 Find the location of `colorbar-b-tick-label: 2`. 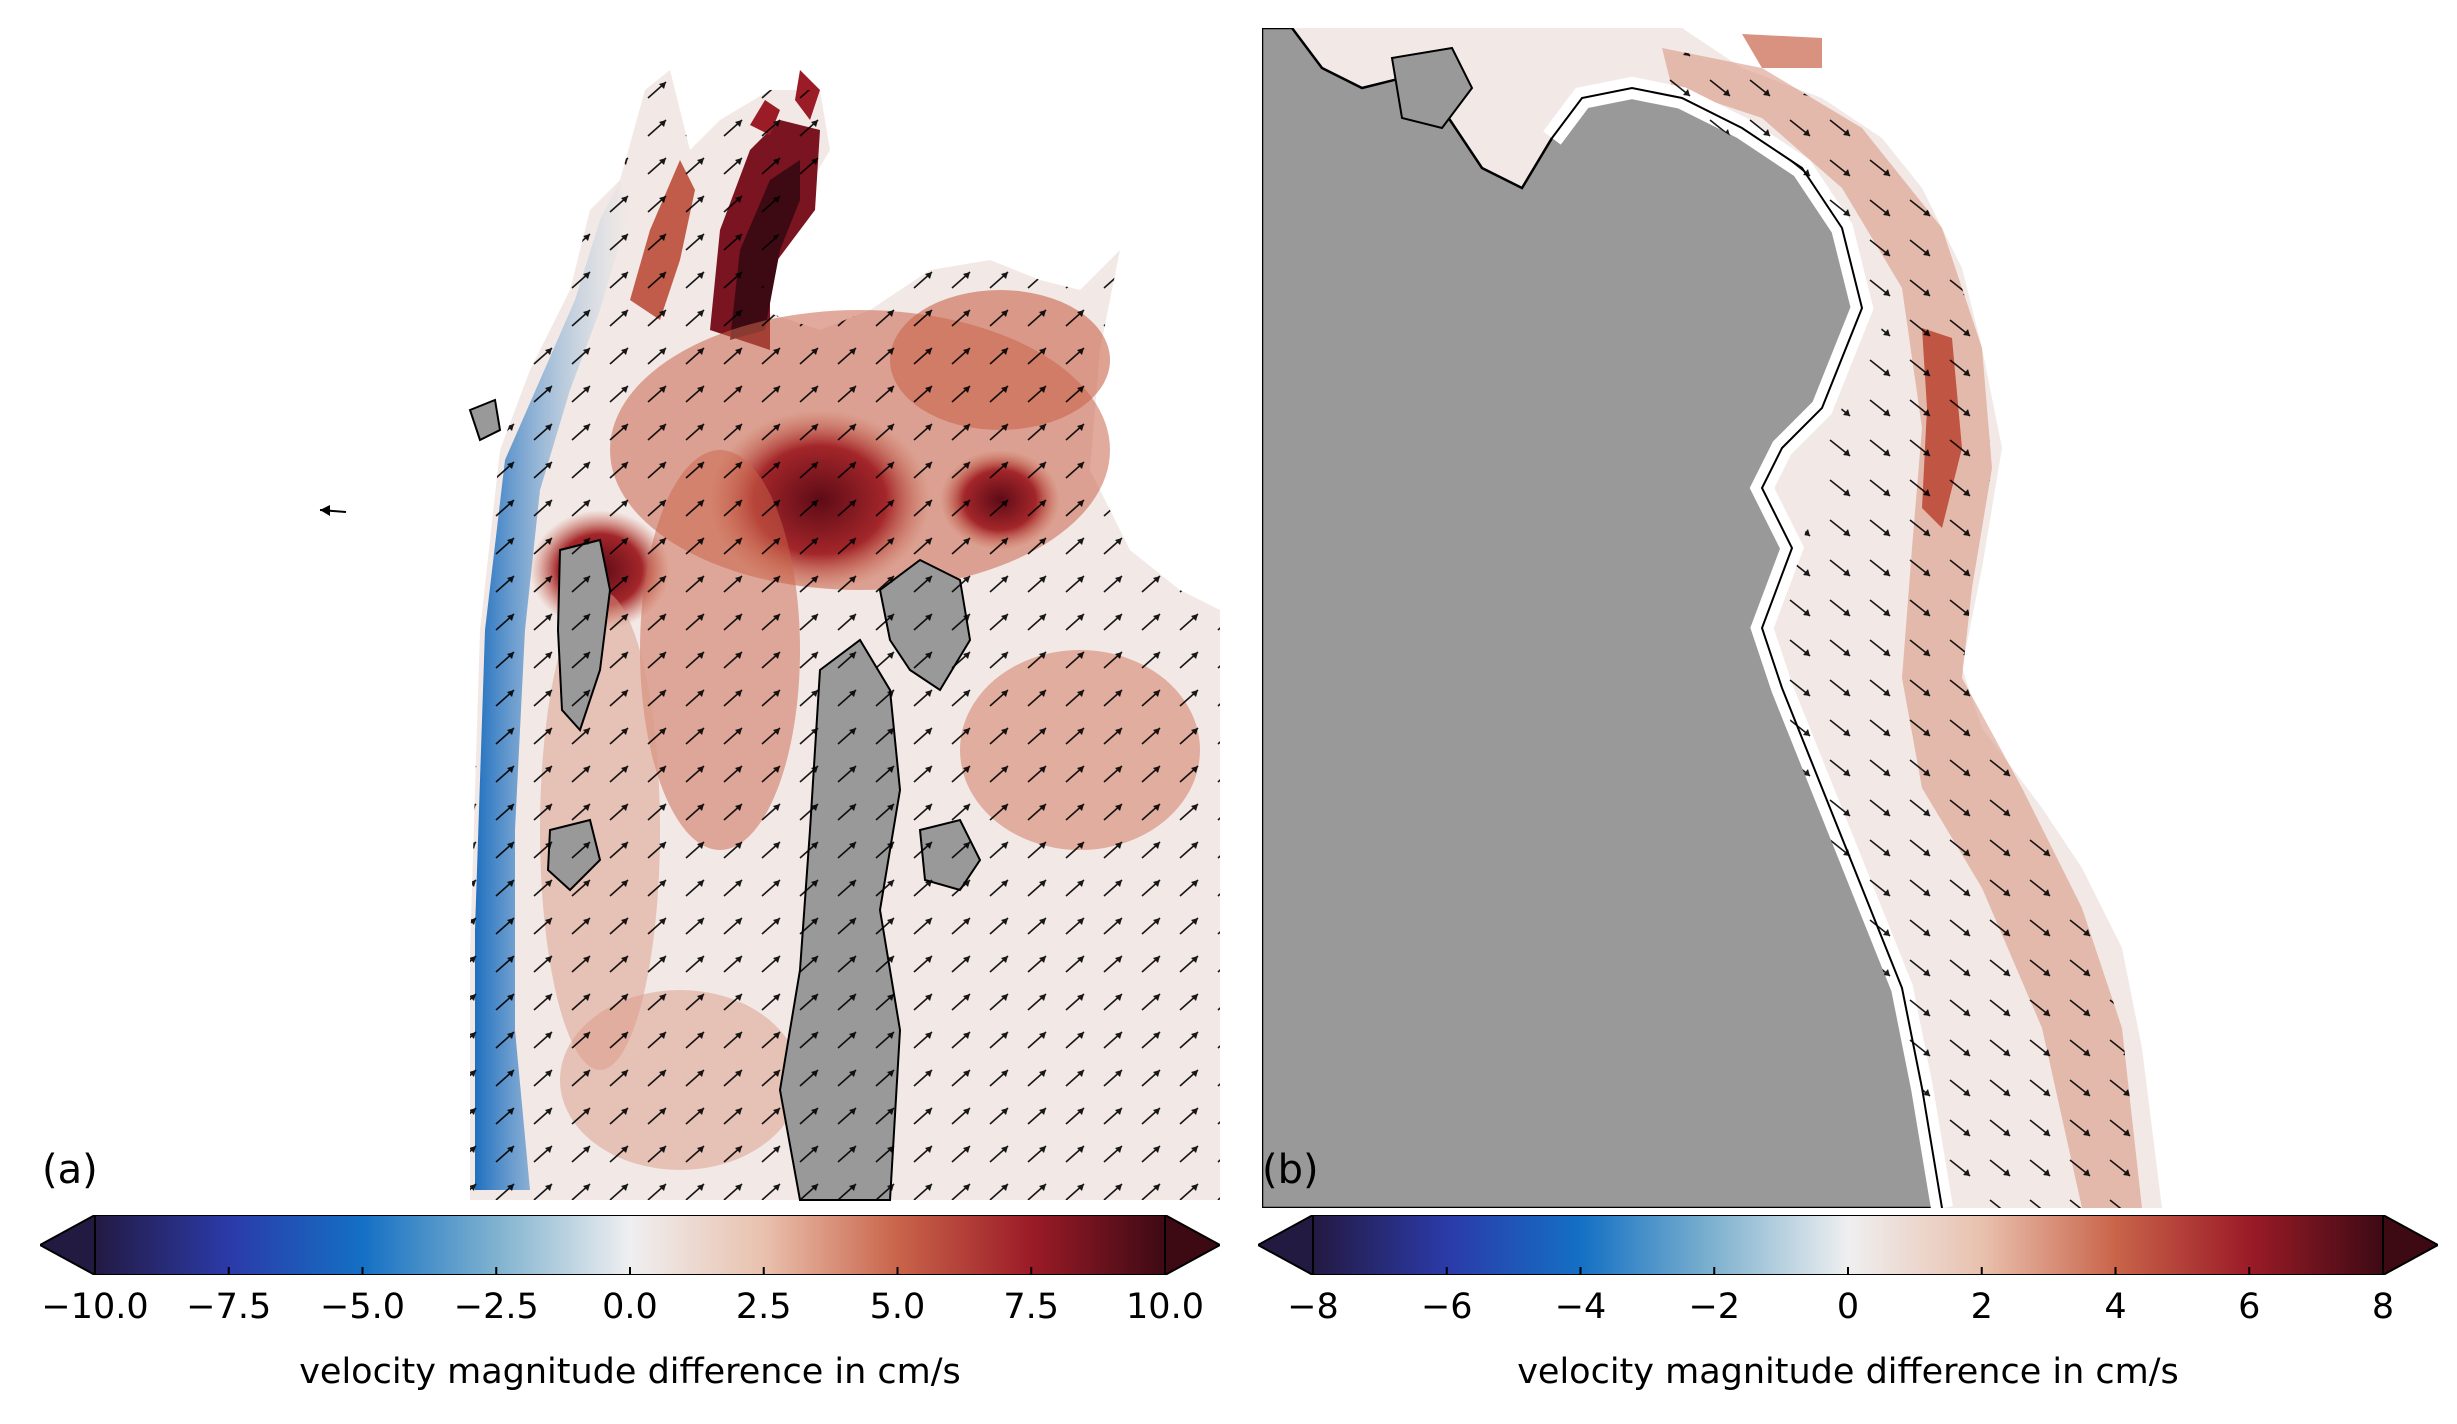

colorbar-b-tick-label: 2 is located at coordinates (1981, 1307).